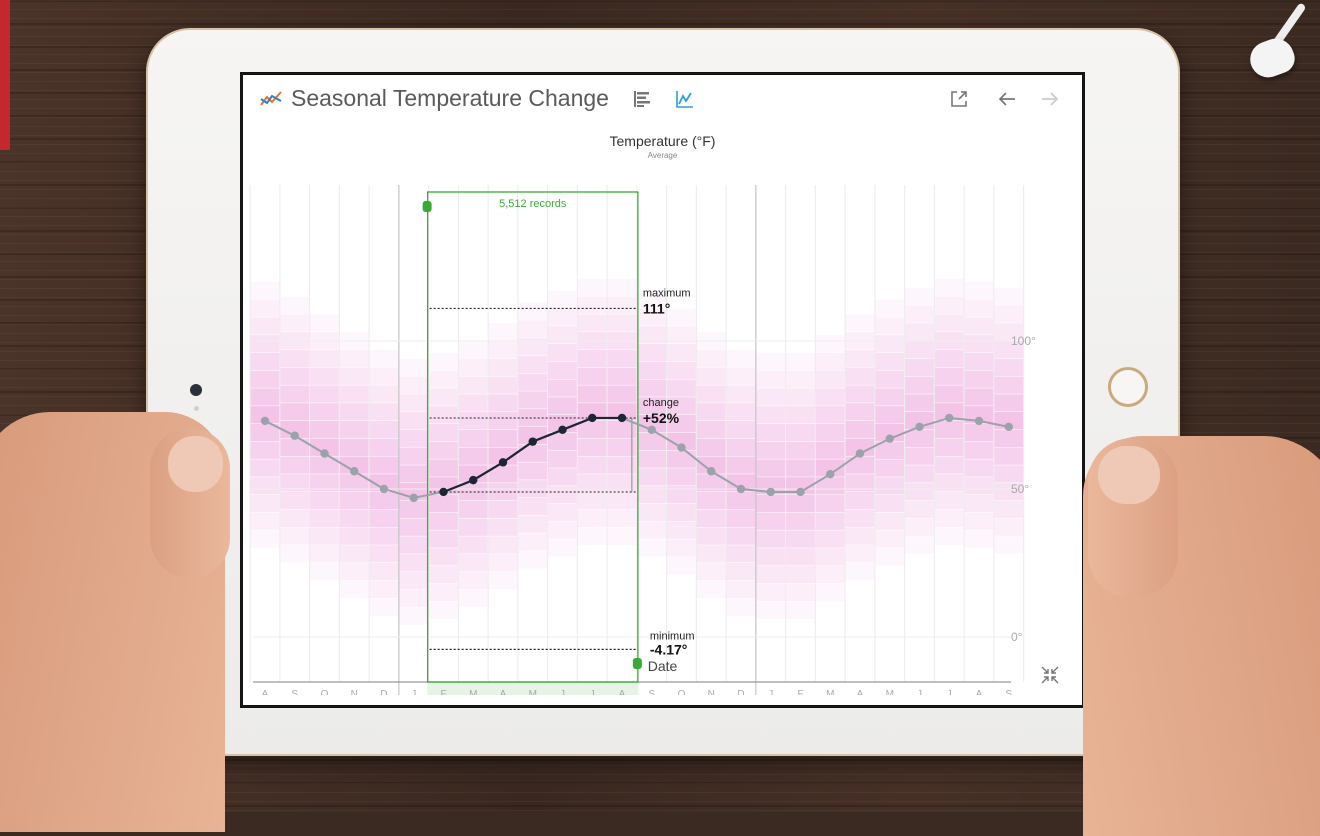 This screenshot has width=1320, height=836. I want to click on month-tick-label: S, so click(1008, 692).